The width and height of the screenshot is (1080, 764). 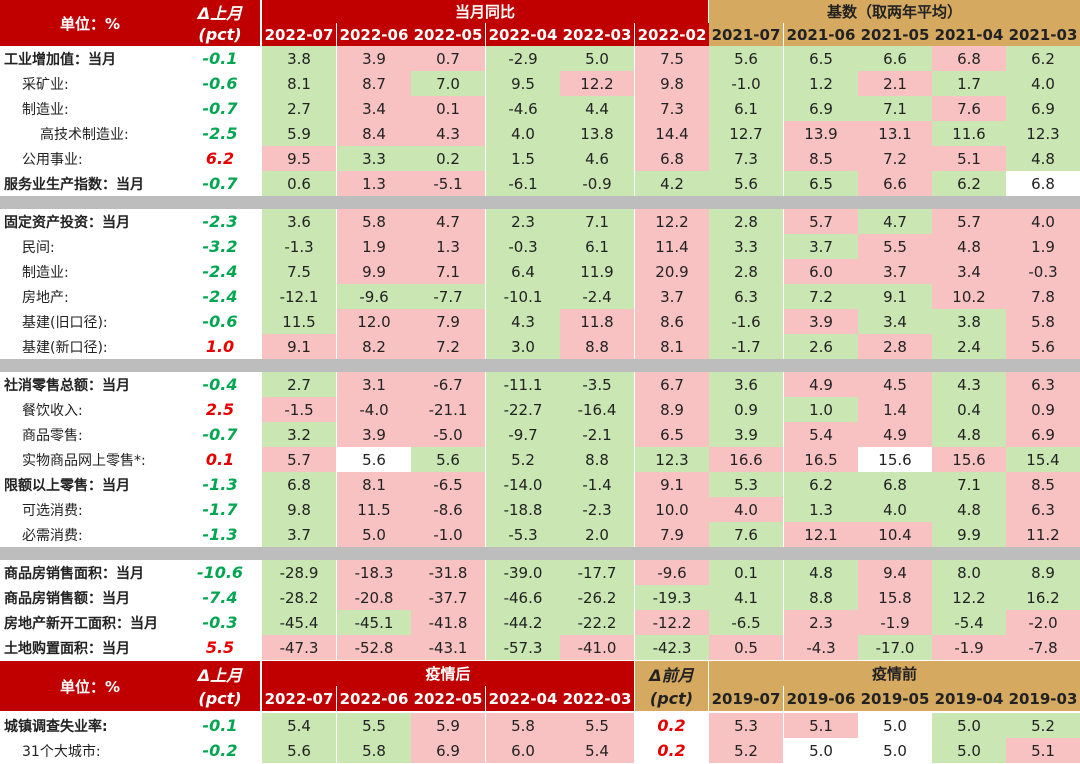 What do you see at coordinates (746, 346) in the screenshot?
I see `value-cell: -1.7` at bounding box center [746, 346].